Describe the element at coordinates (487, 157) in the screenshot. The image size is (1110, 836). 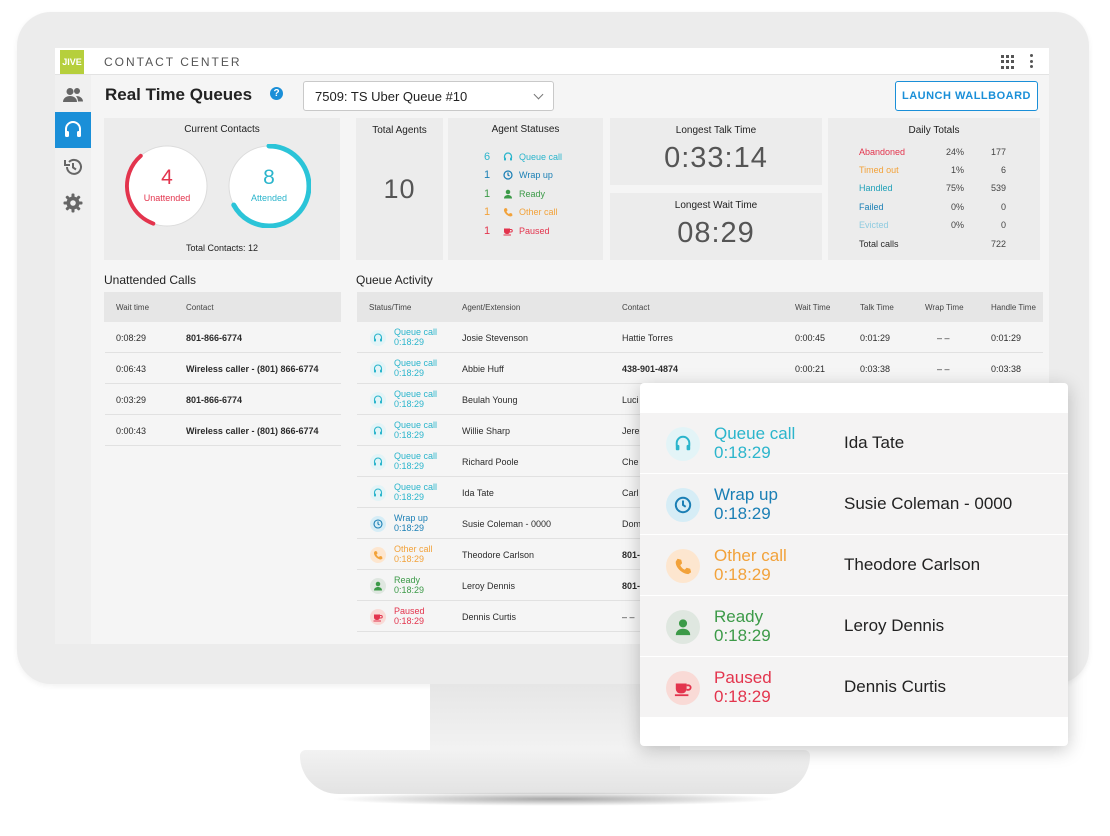
I see `status-count: 6` at that location.